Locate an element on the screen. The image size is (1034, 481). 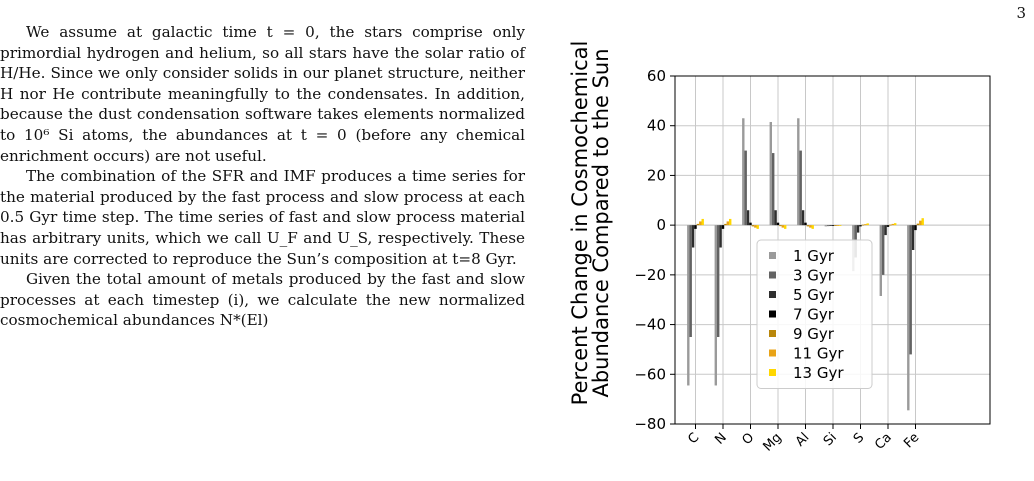
legend-label: 9 Gyr is located at coordinates (814, 334).